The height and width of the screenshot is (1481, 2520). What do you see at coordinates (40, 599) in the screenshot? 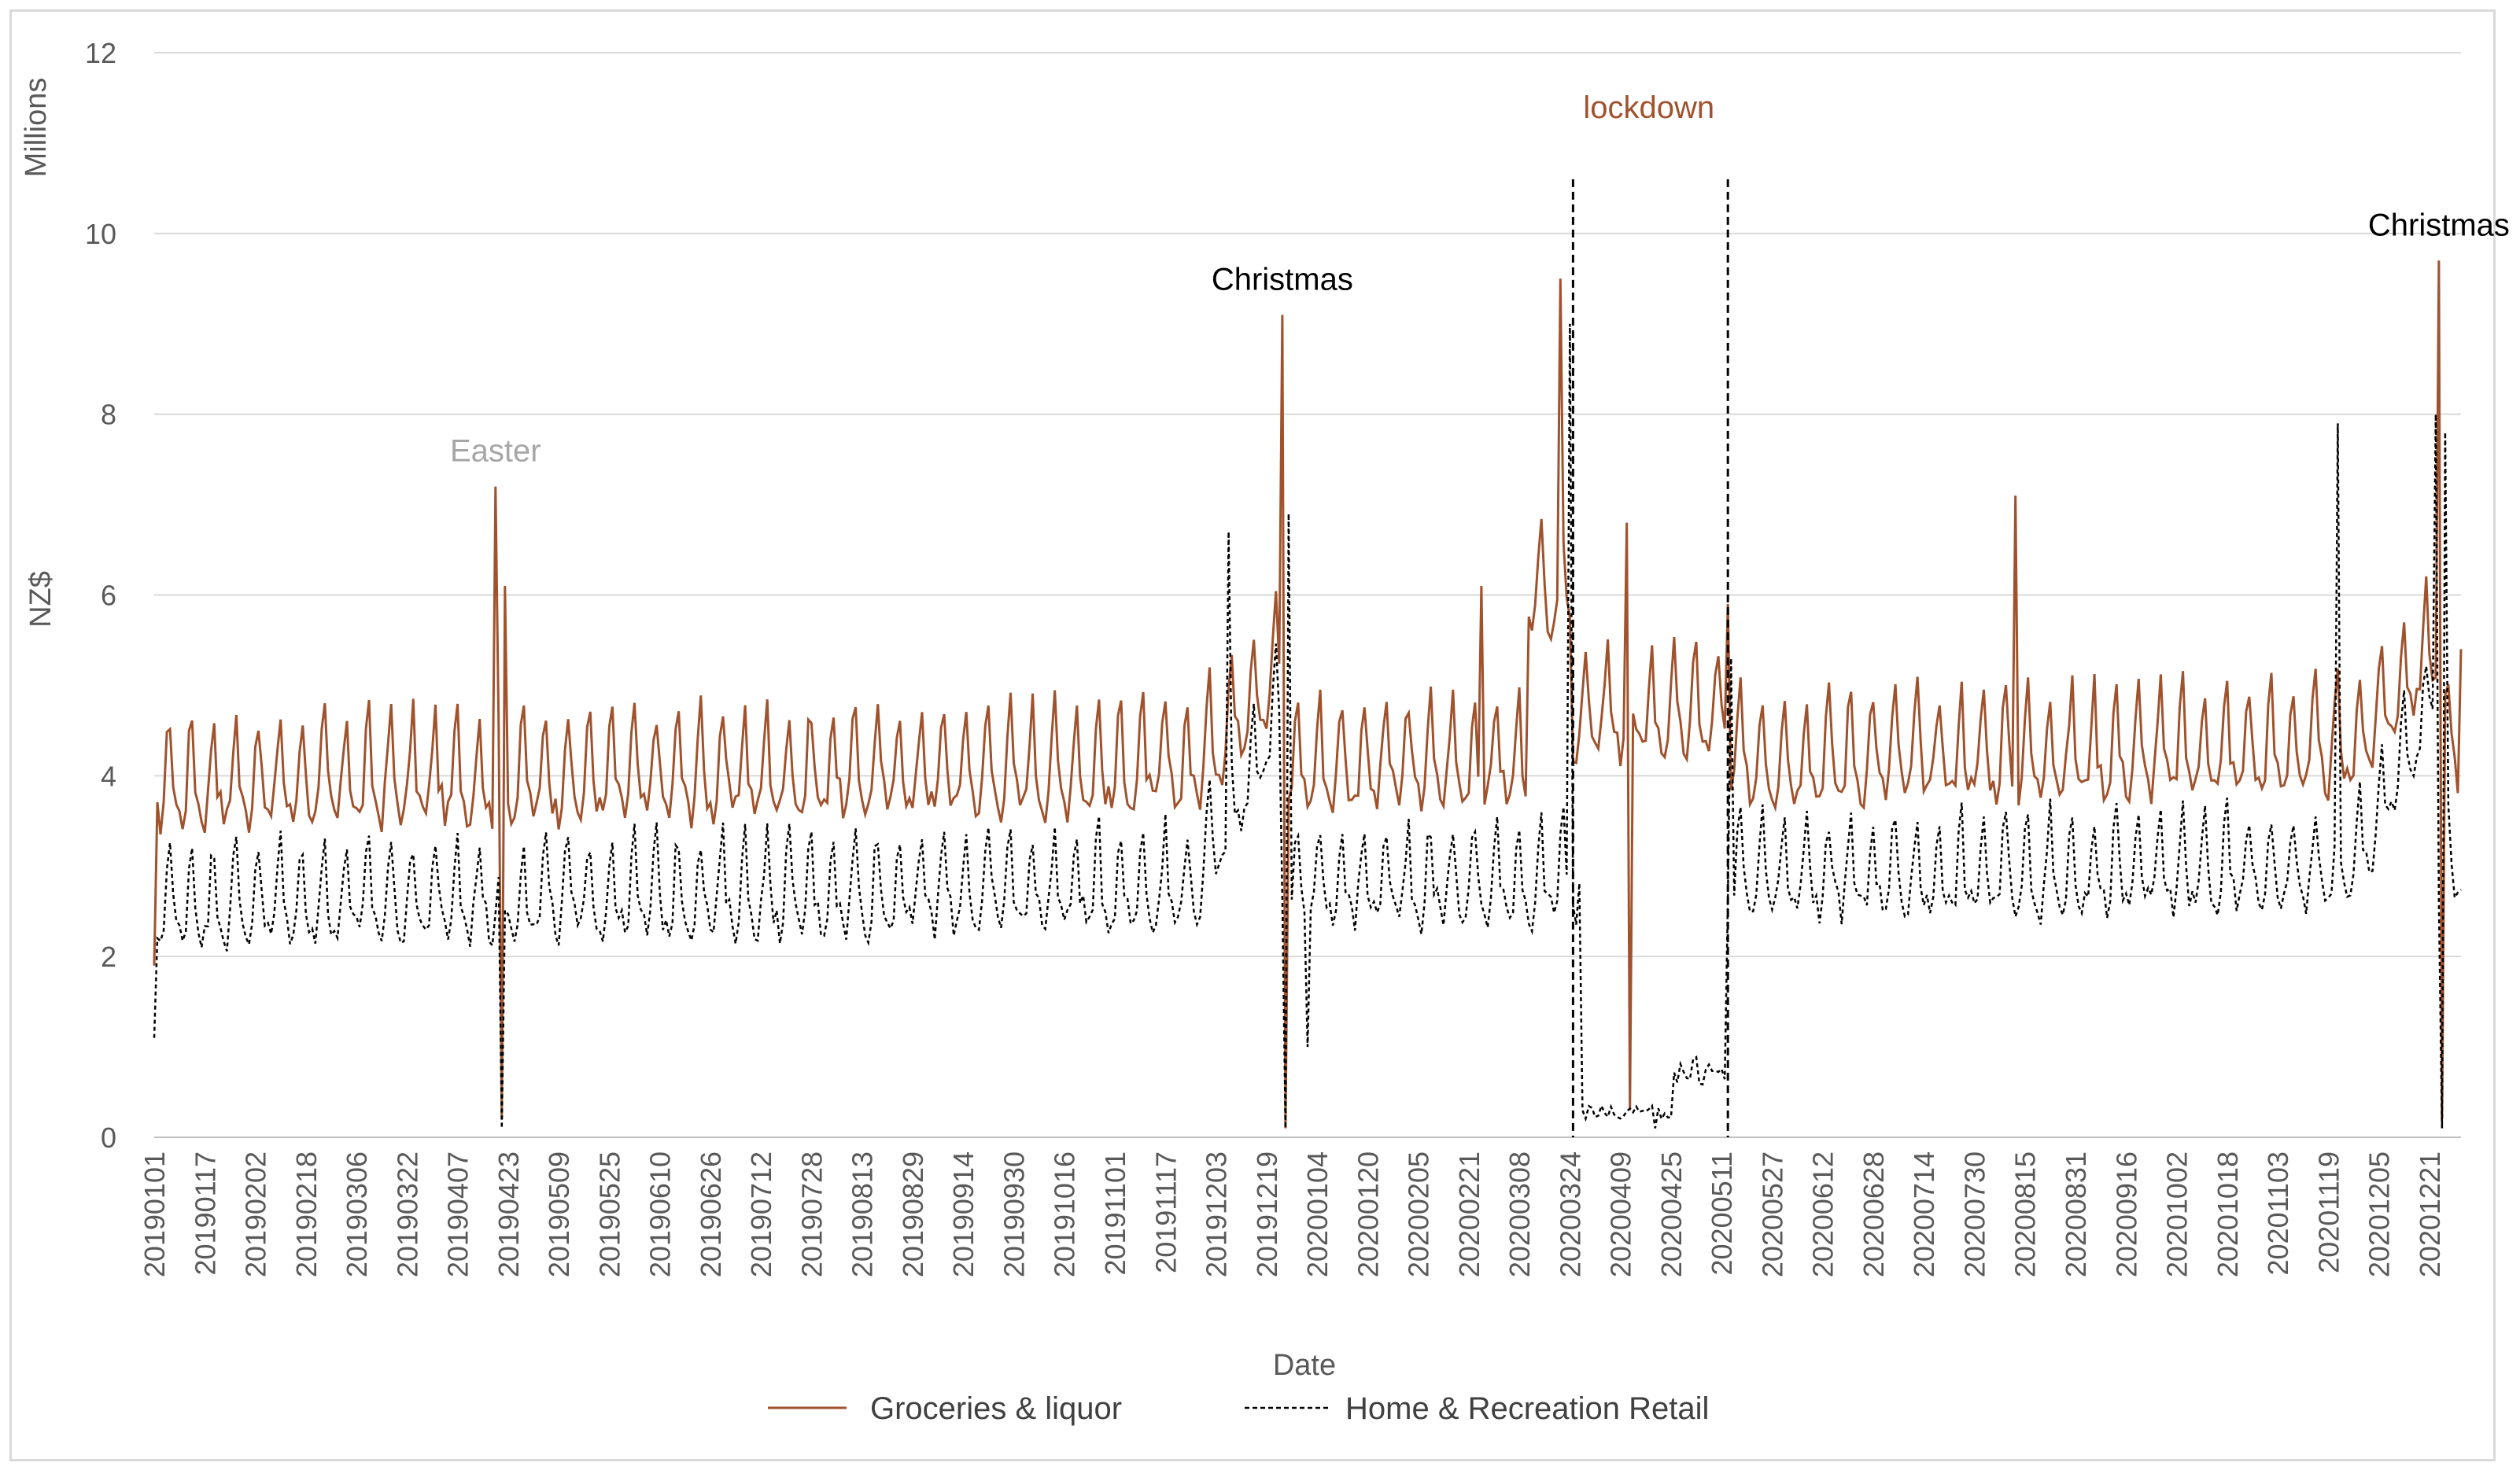
I see `y-axis-title: NZ$` at bounding box center [40, 599].